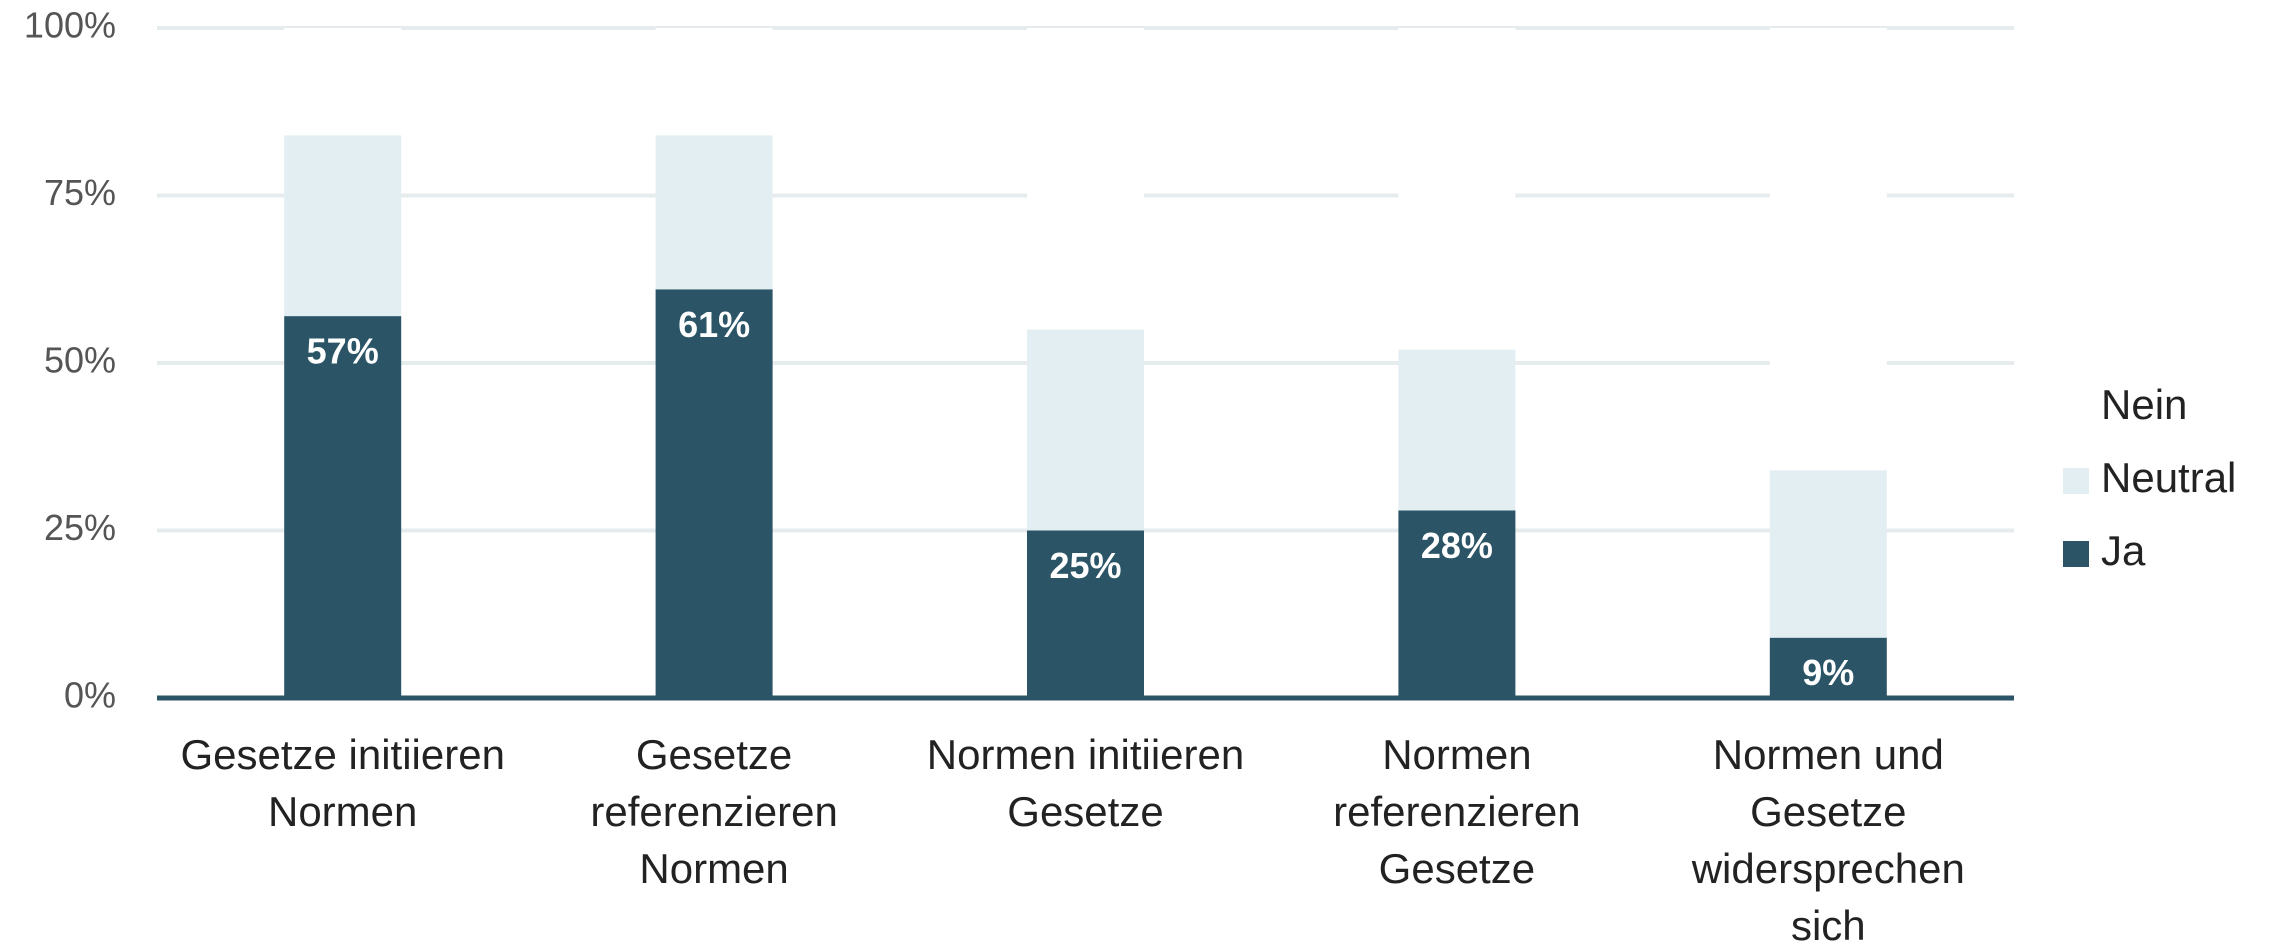 Image resolution: width=2285 pixels, height=950 pixels. Describe the element at coordinates (90, 695) in the screenshot. I see `y-tick-label: 0%` at that location.